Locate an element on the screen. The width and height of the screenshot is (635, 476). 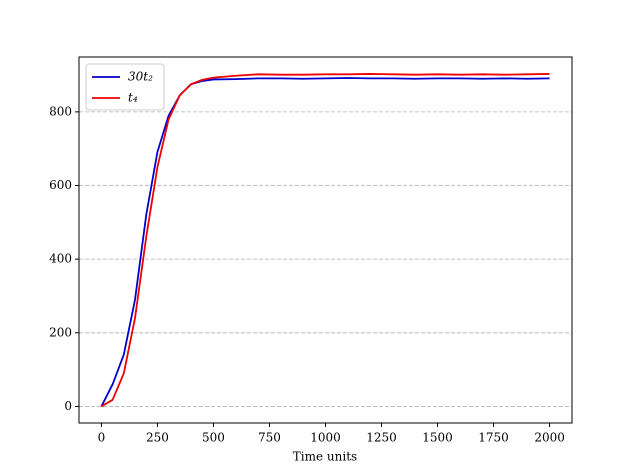
x-tick-label: 0 is located at coordinates (102, 438).